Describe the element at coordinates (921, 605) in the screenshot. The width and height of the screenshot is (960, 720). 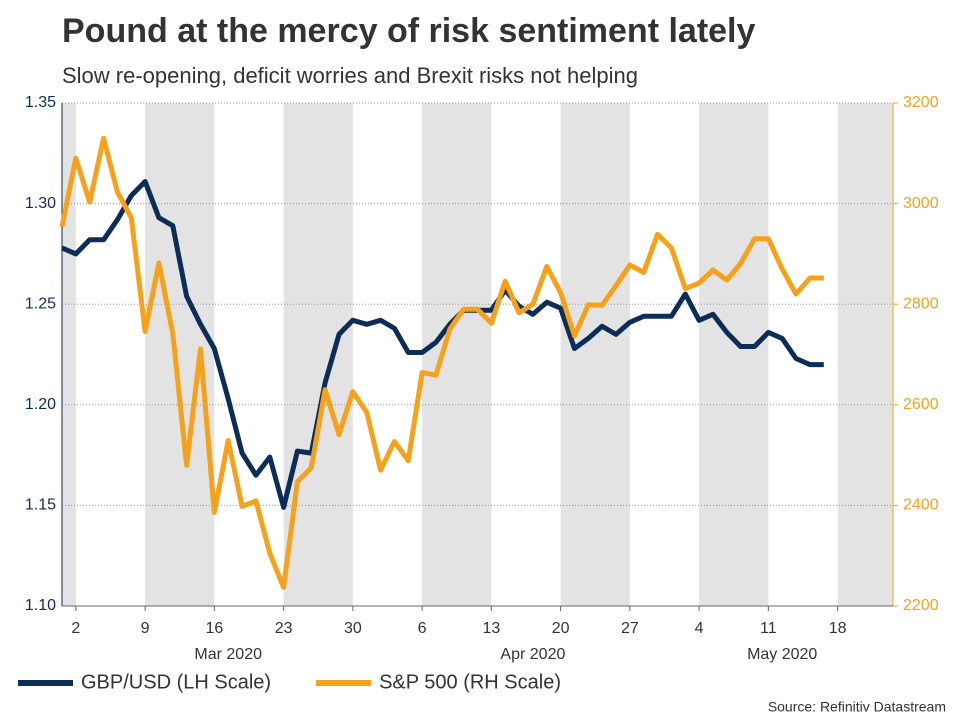
I see `y2-tick-label: 2200` at that location.